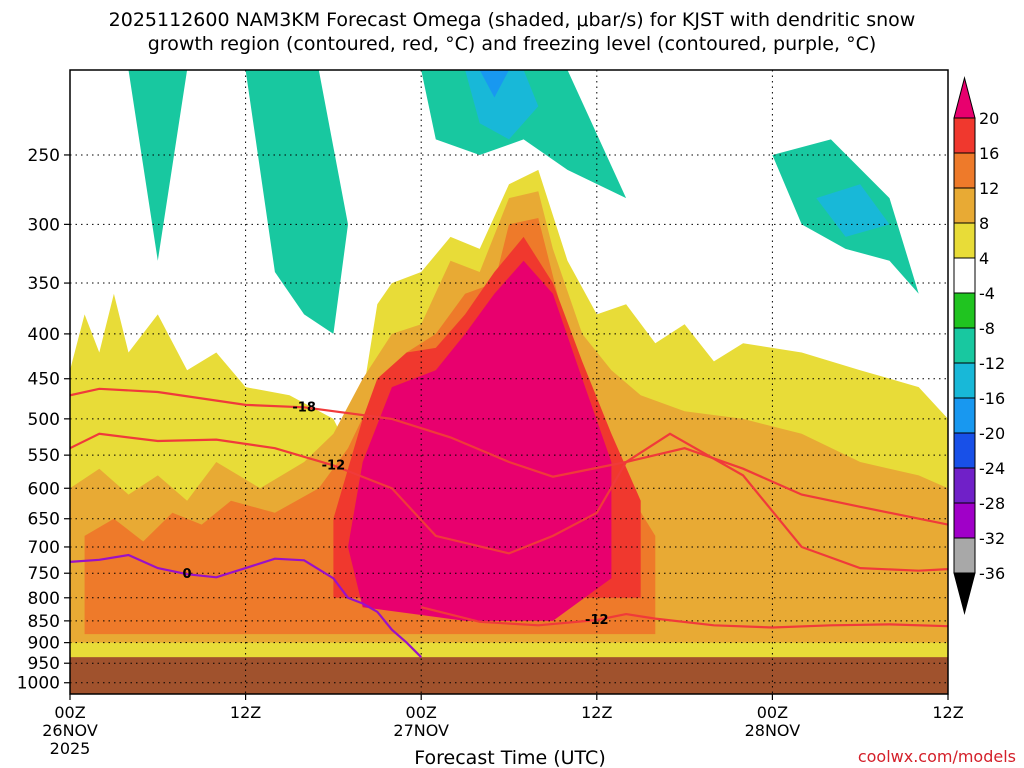 The height and width of the screenshot is (768, 1024). What do you see at coordinates (989, 118) in the screenshot?
I see `colorbar-label-0: 20` at bounding box center [989, 118].